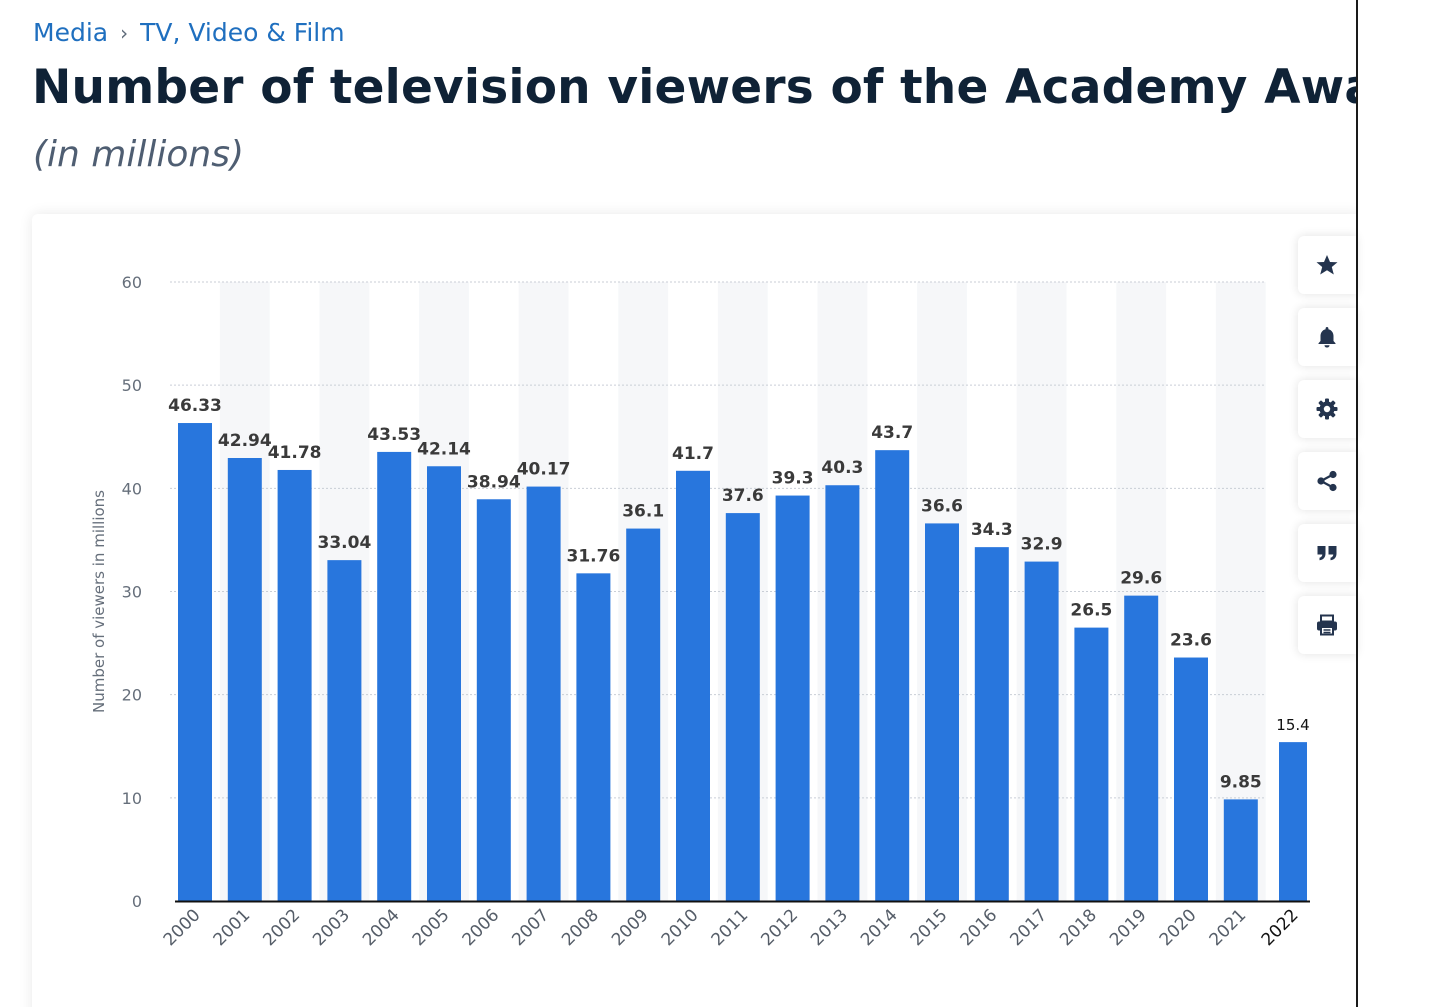 The image size is (1456, 1007). I want to click on data-label-2018: 26.5, so click(1091, 611).